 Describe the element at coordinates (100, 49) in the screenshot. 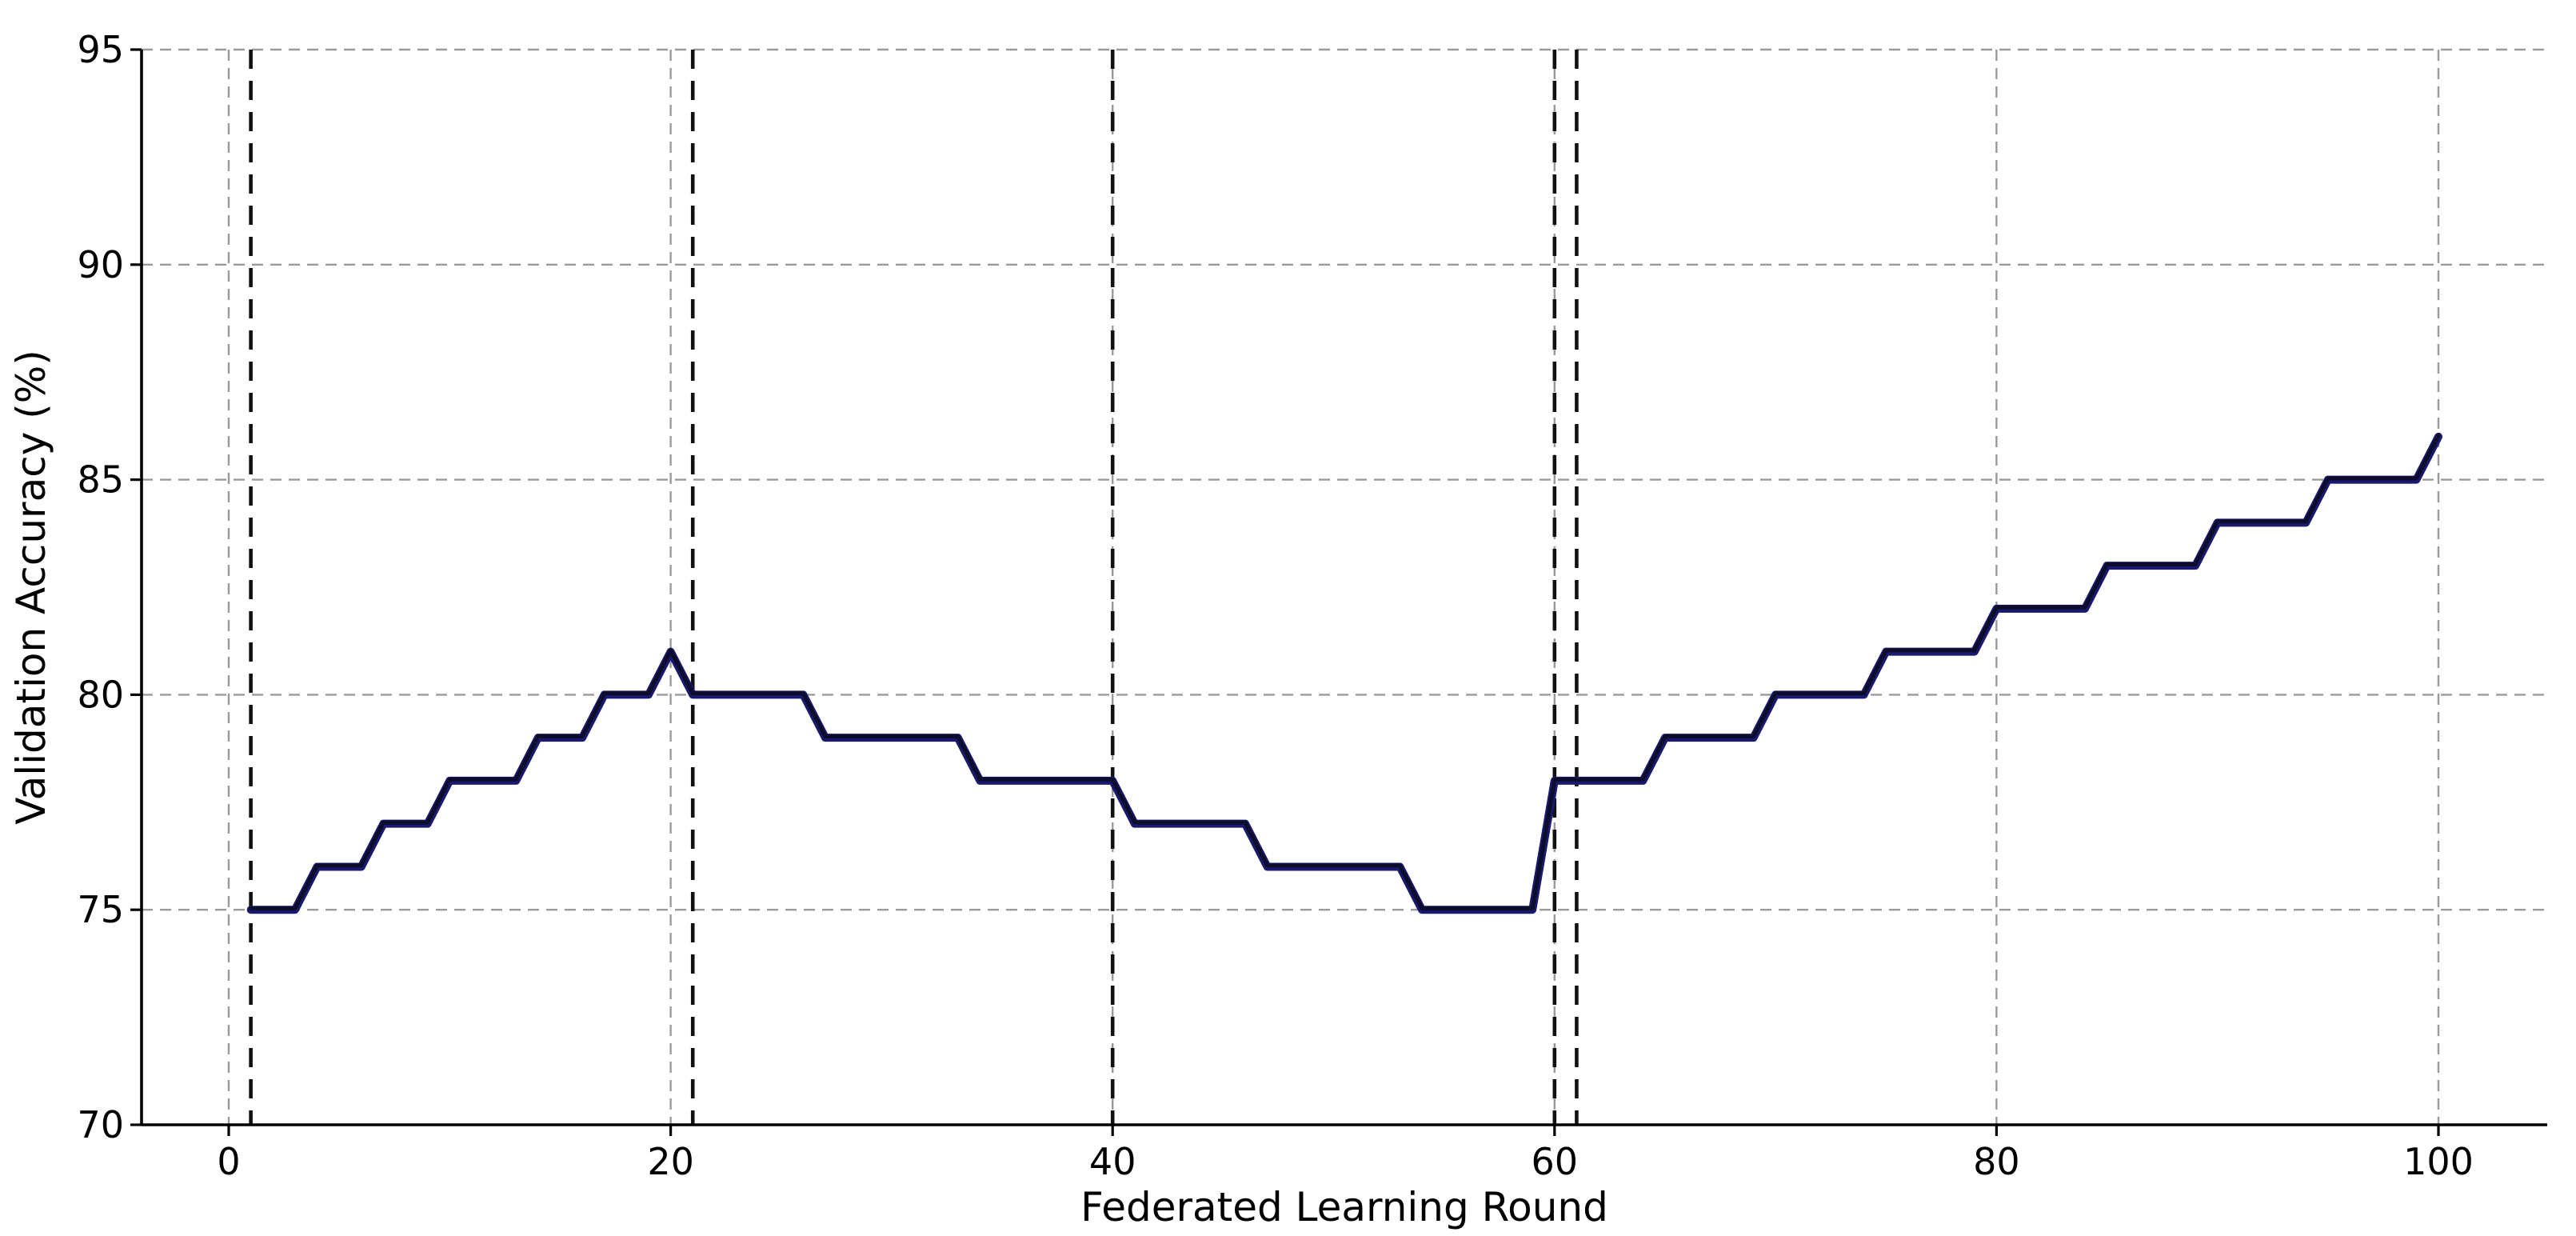

I see `y-tick-label: 95` at that location.